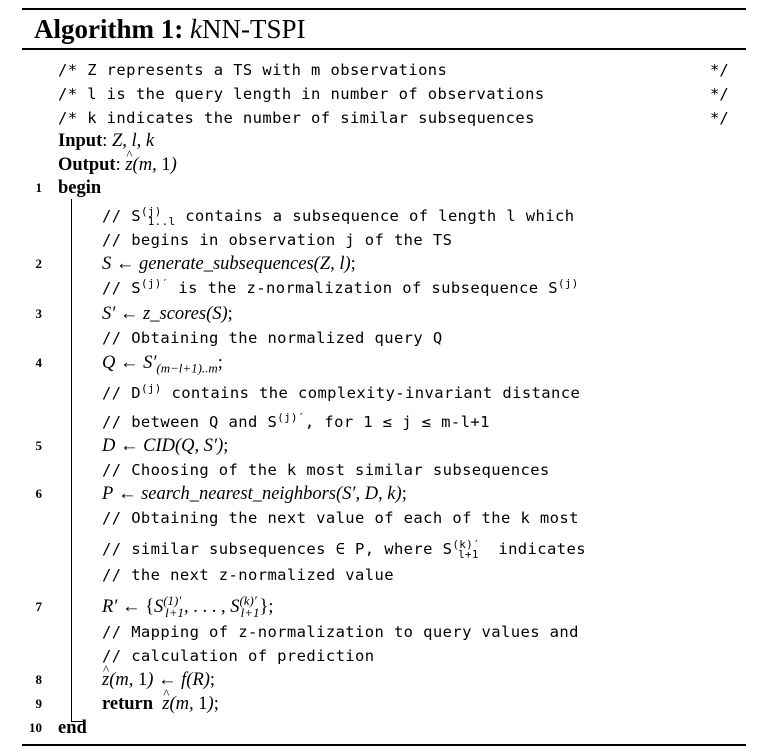 This screenshot has width=768, height=755. I want to click on block-bar, so click(71, 460).